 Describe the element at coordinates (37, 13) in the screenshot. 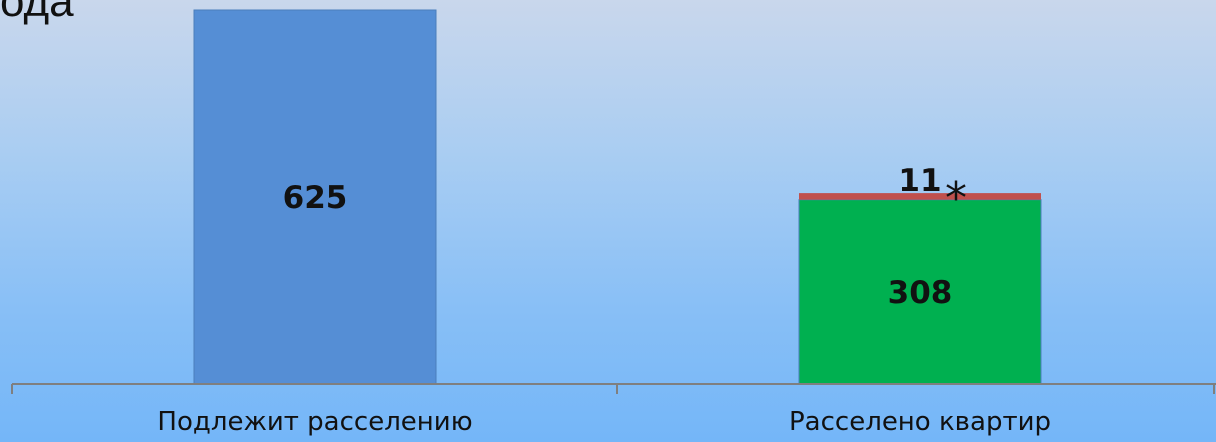

I see `heading-fragment: ода` at that location.